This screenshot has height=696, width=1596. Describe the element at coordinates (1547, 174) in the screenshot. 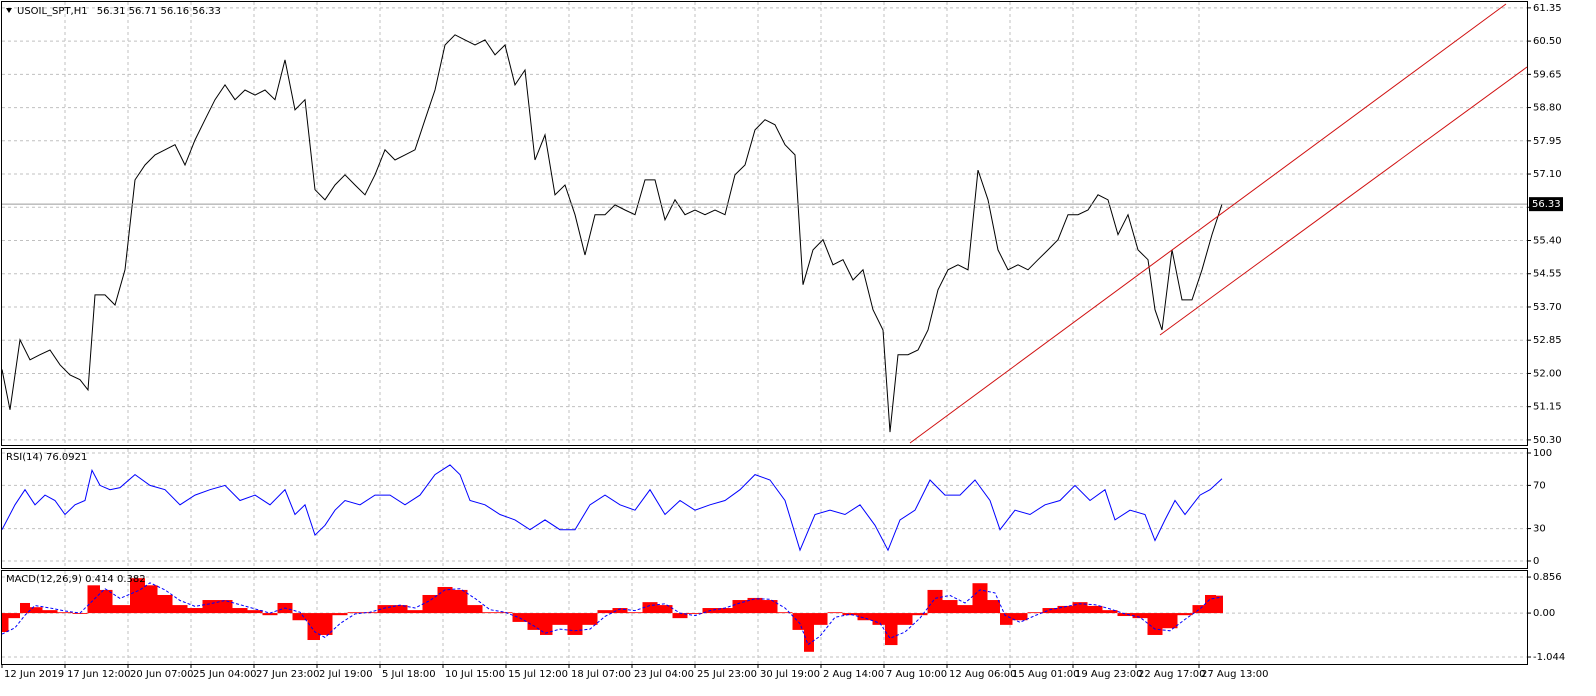

I see `y-tick-label: 57.10` at that location.